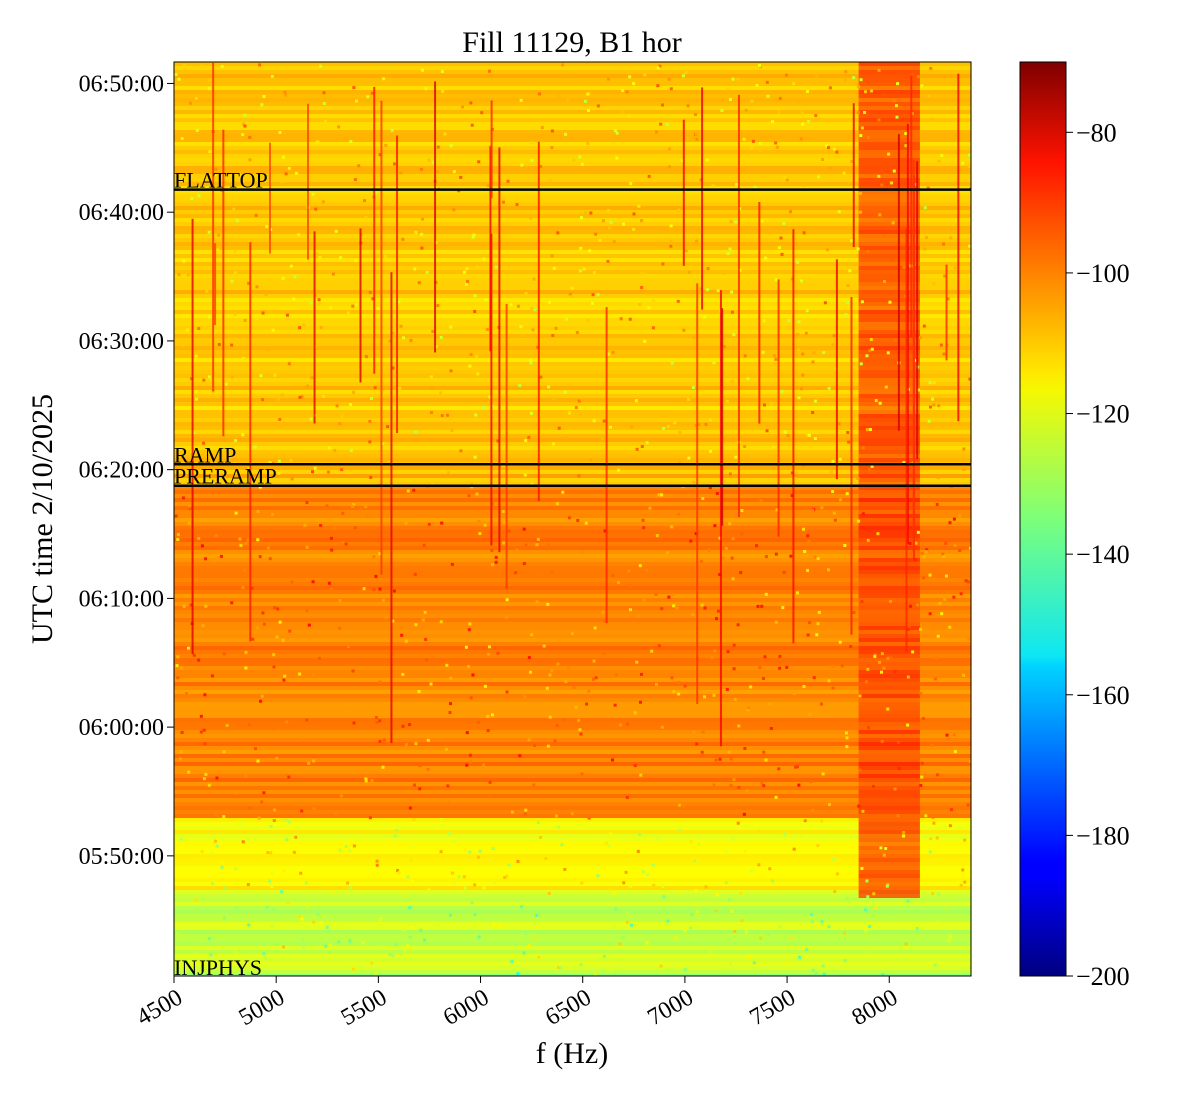 This screenshot has width=1200, height=1100. I want to click on colorbar-axis: −200−180−160−140−120−100−80, so click(1098, 554).